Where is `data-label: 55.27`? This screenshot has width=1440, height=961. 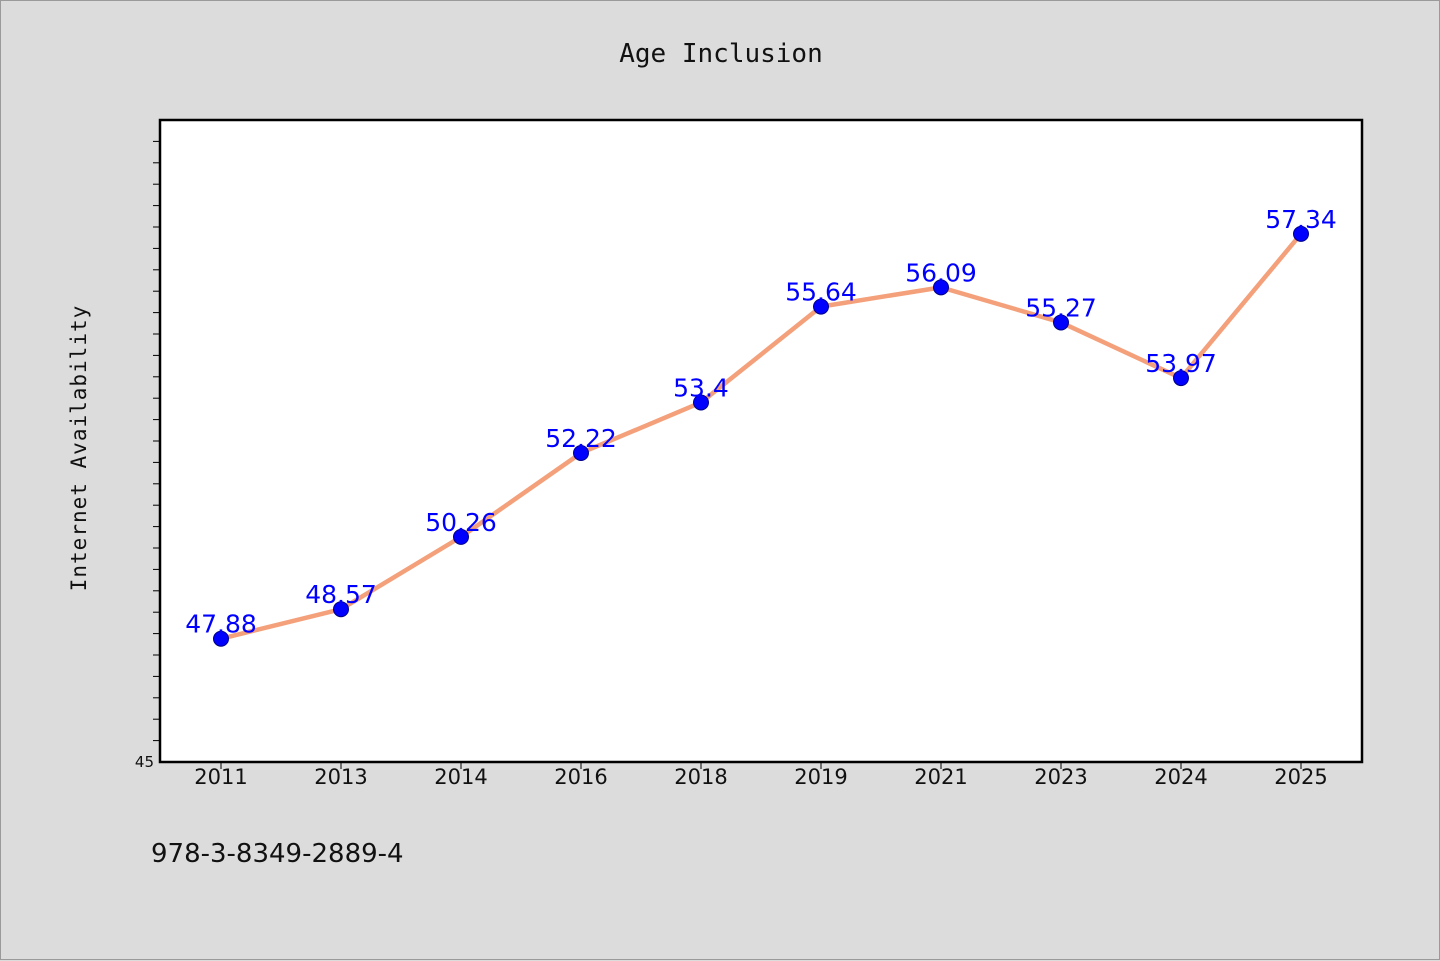 data-label: 55.27 is located at coordinates (1061, 307).